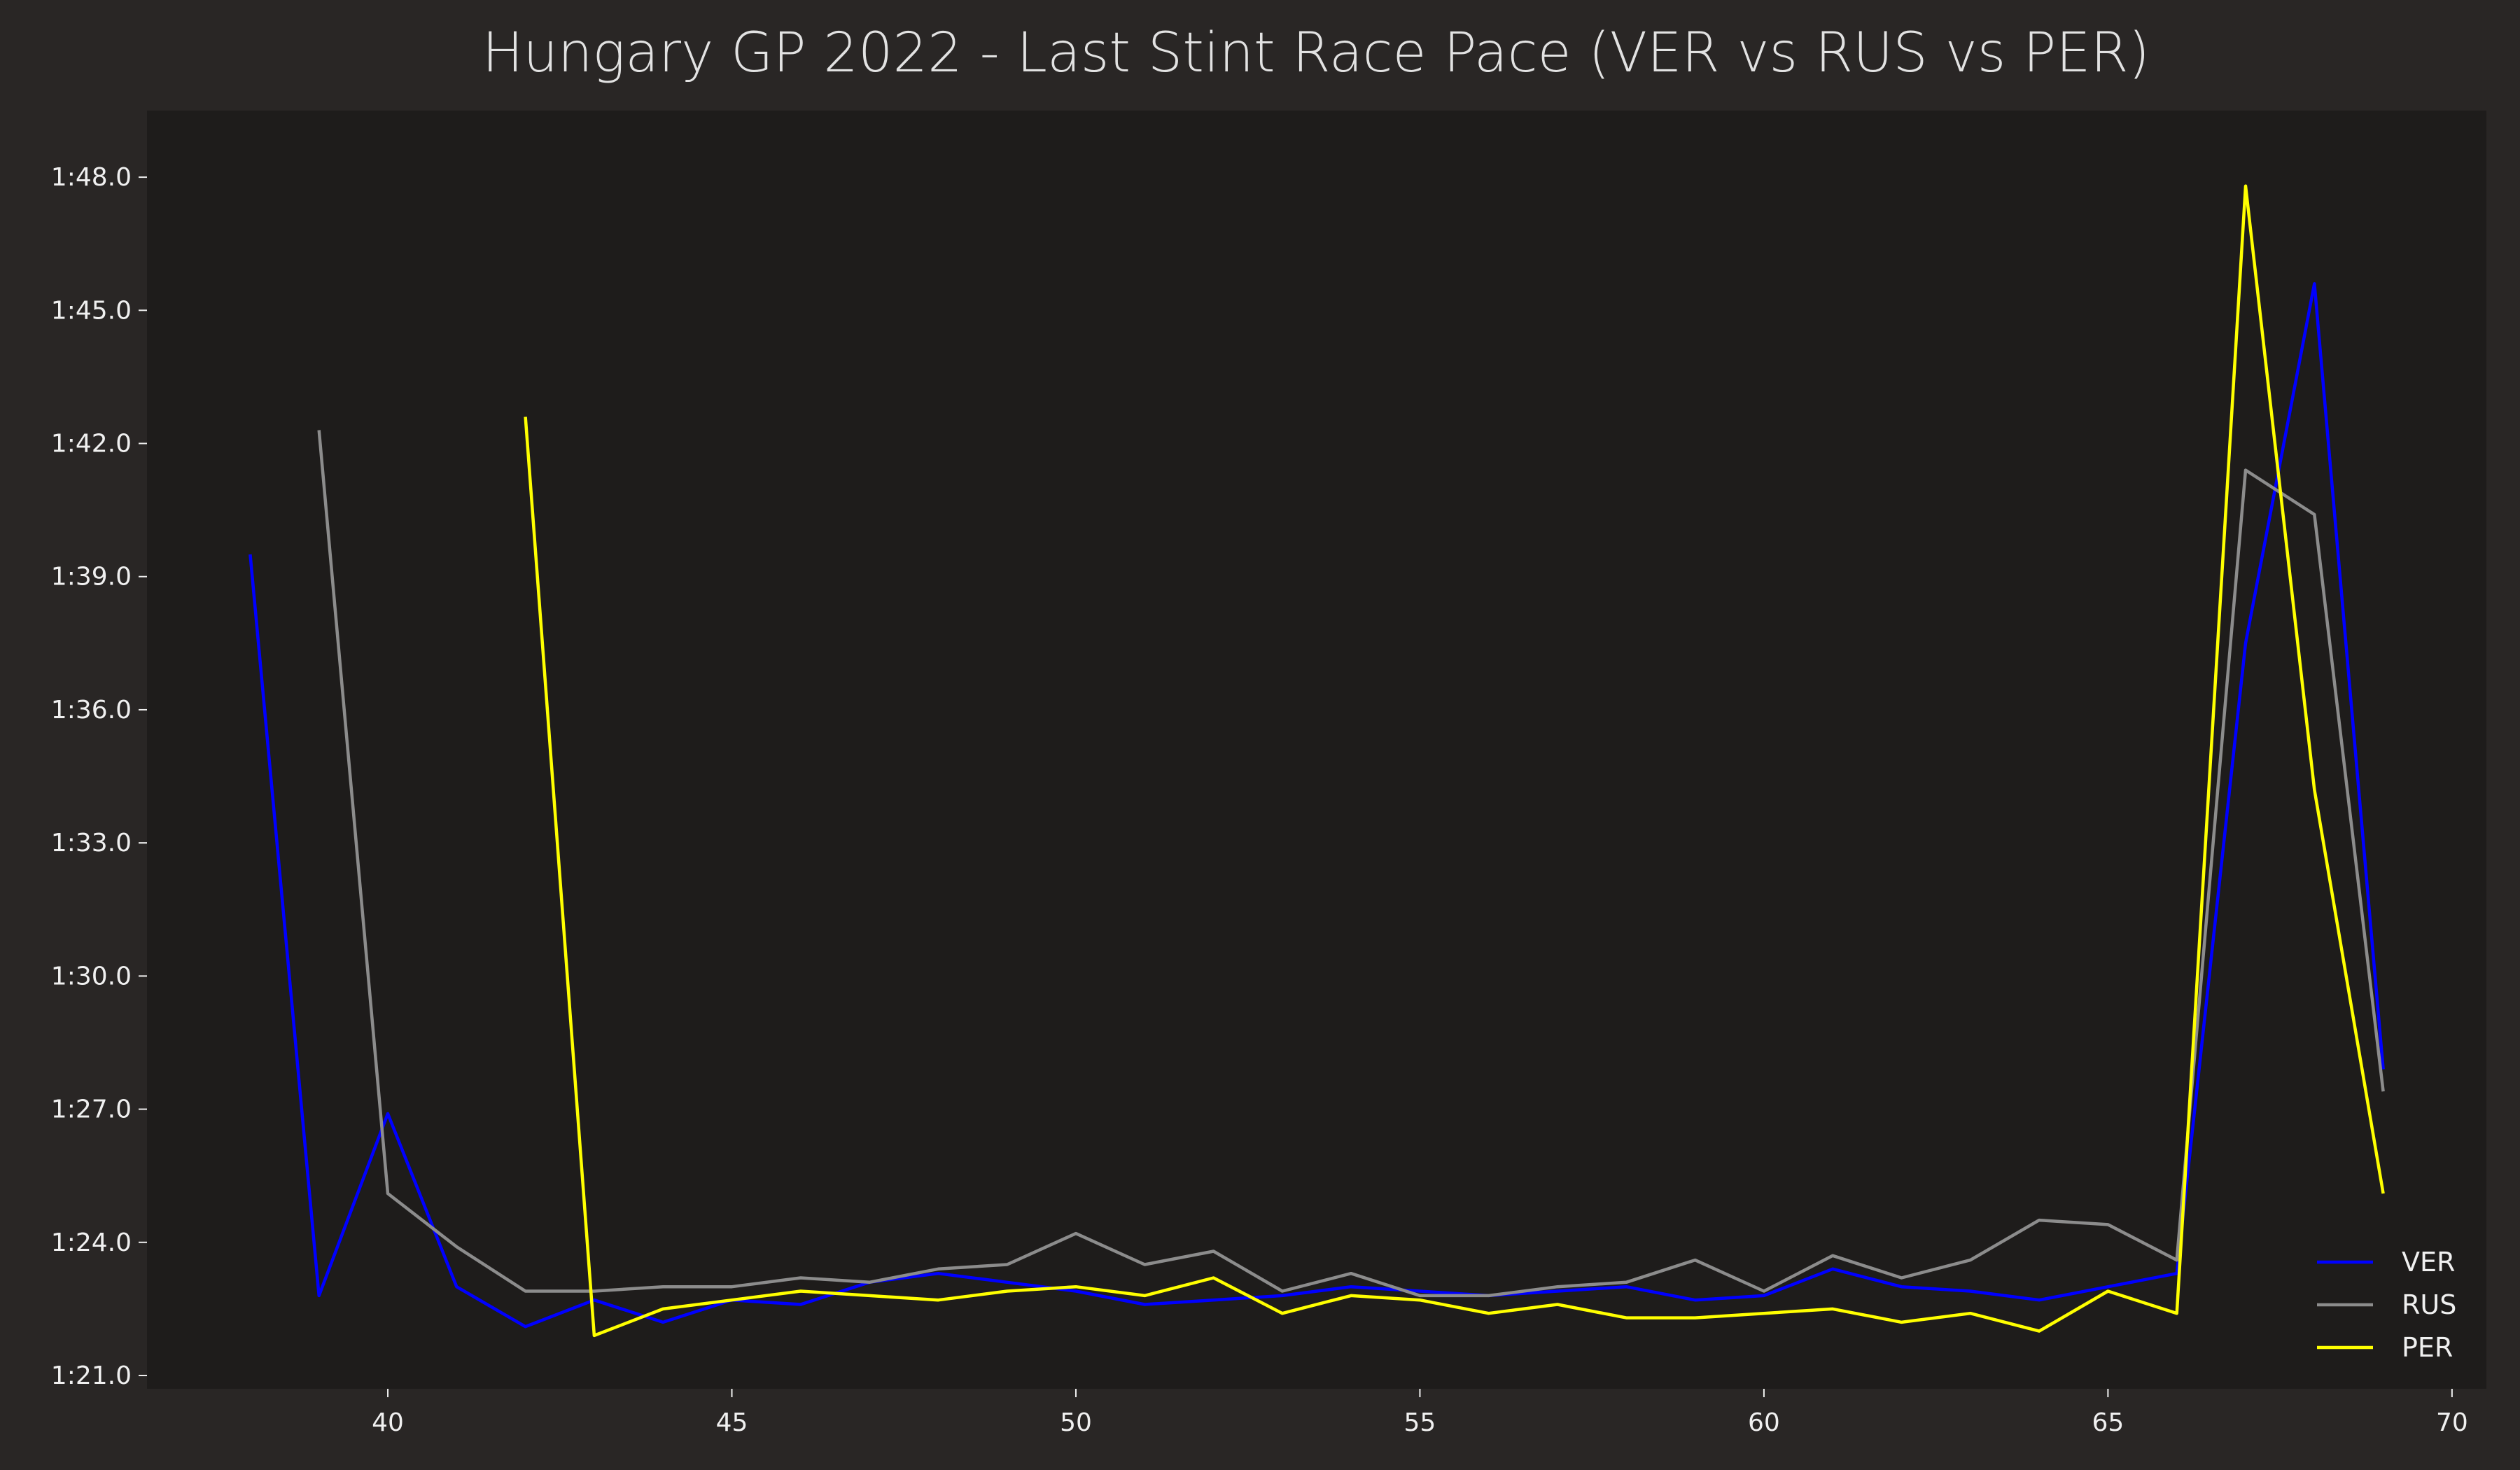 The image size is (2520, 1470). What do you see at coordinates (732, 1422) in the screenshot?
I see `x-tick-label: 45` at bounding box center [732, 1422].